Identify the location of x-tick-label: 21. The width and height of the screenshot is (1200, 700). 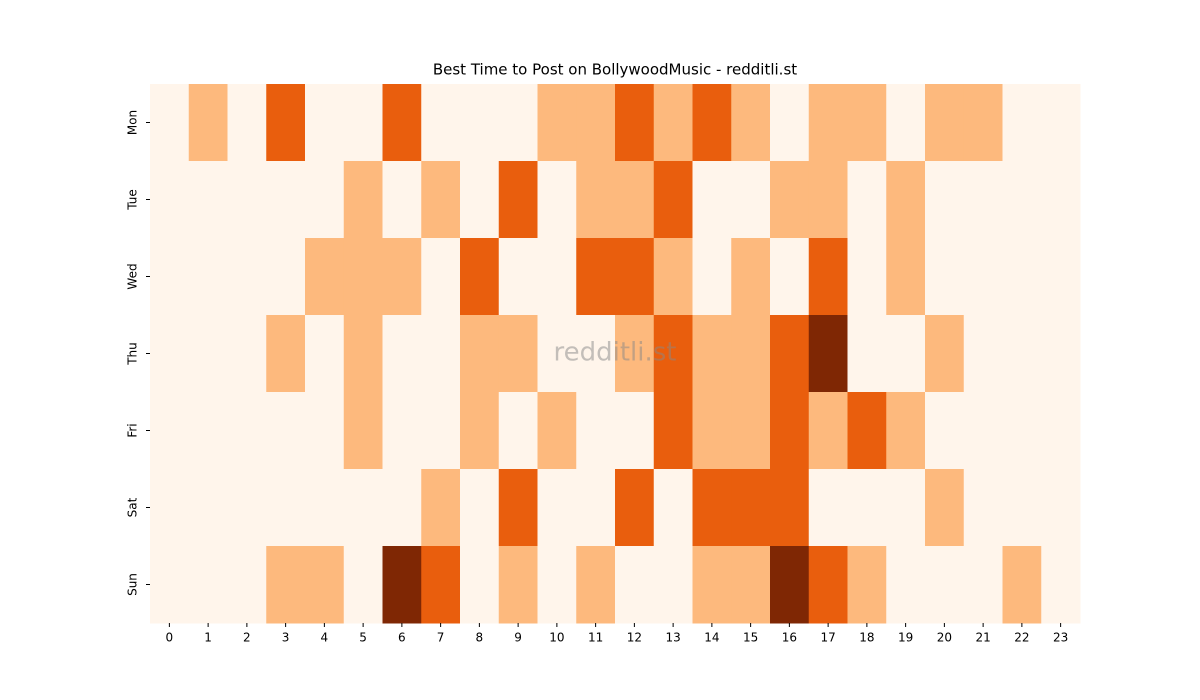
(982, 638).